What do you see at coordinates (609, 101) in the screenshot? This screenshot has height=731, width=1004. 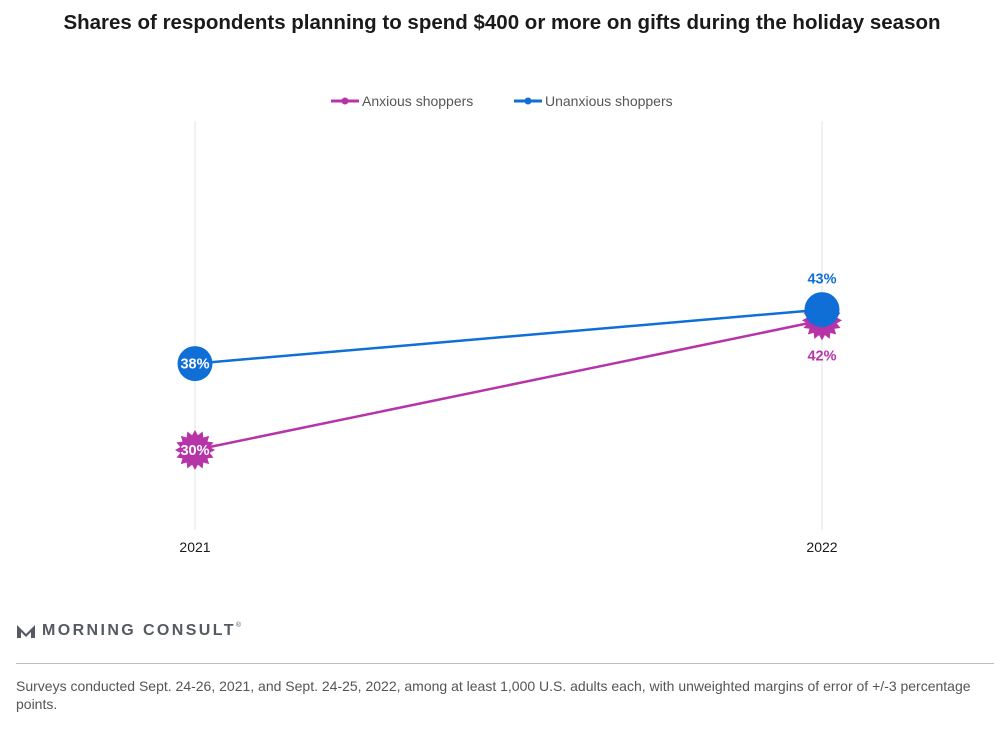 I see `legend-label: Unanxious shoppers` at bounding box center [609, 101].